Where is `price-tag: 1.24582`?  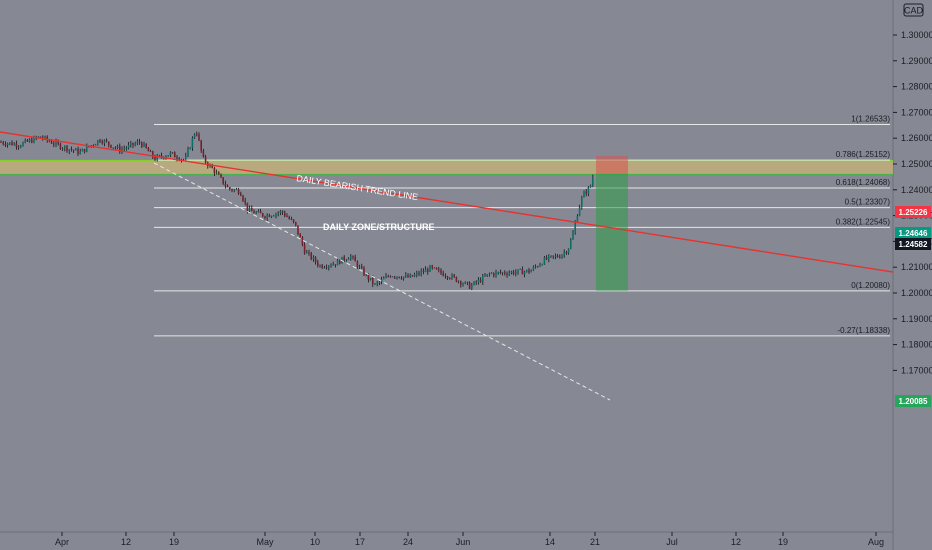 price-tag: 1.24582 is located at coordinates (913, 244).